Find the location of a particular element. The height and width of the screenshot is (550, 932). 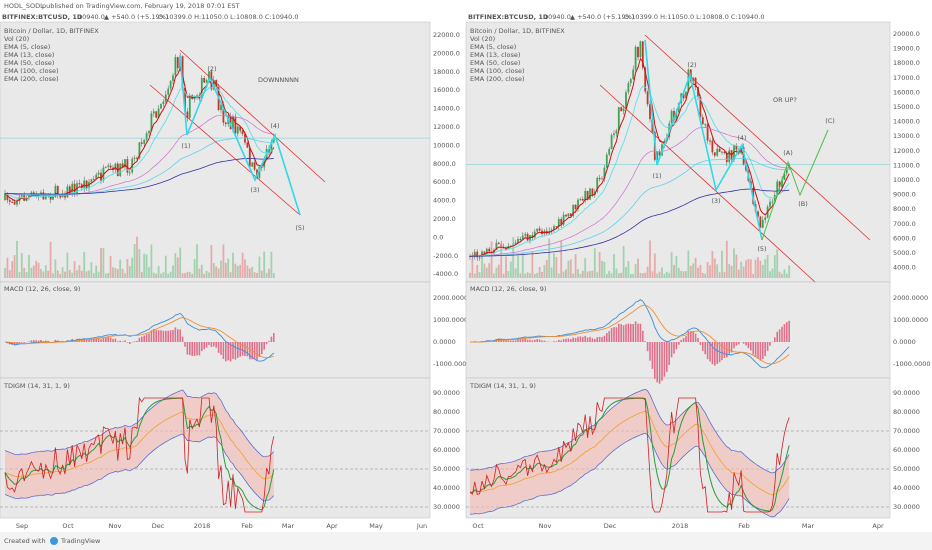

macd-label: MACD (12, 26, close, 9) is located at coordinates (508, 289).